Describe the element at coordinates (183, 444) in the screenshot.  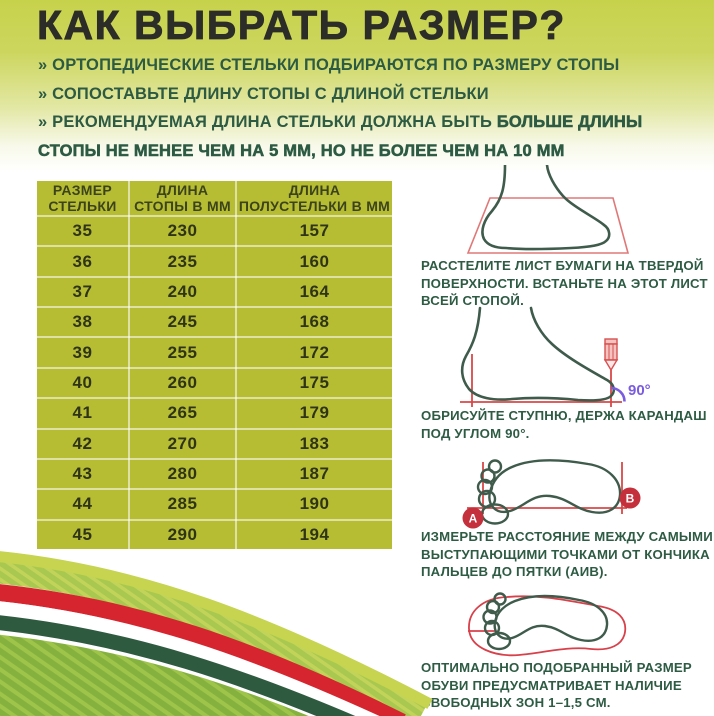
I see `table-cell: 270` at that location.